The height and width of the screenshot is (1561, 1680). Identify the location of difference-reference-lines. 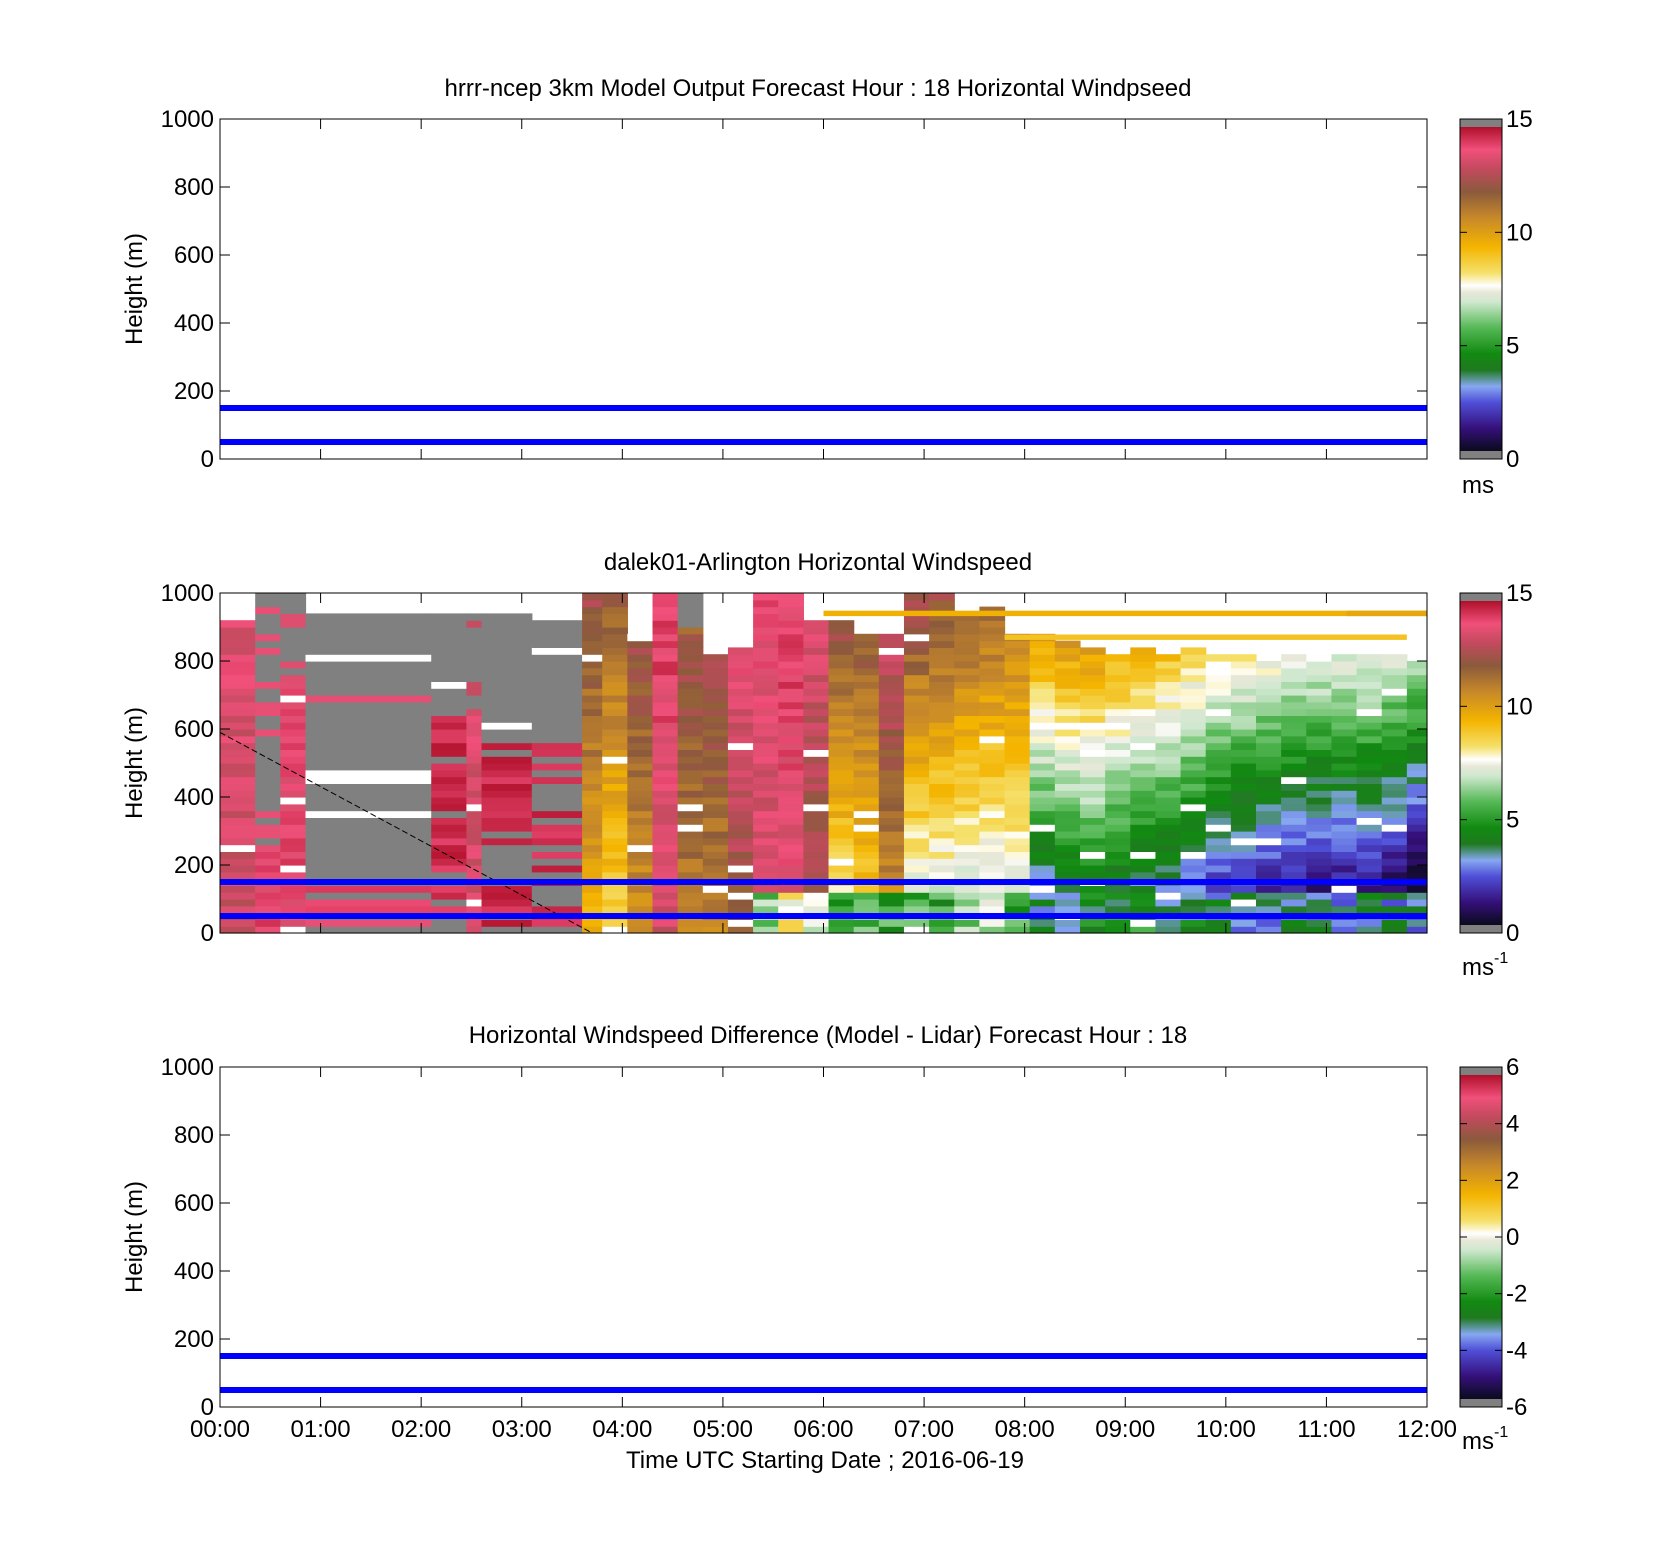
(823, 1373).